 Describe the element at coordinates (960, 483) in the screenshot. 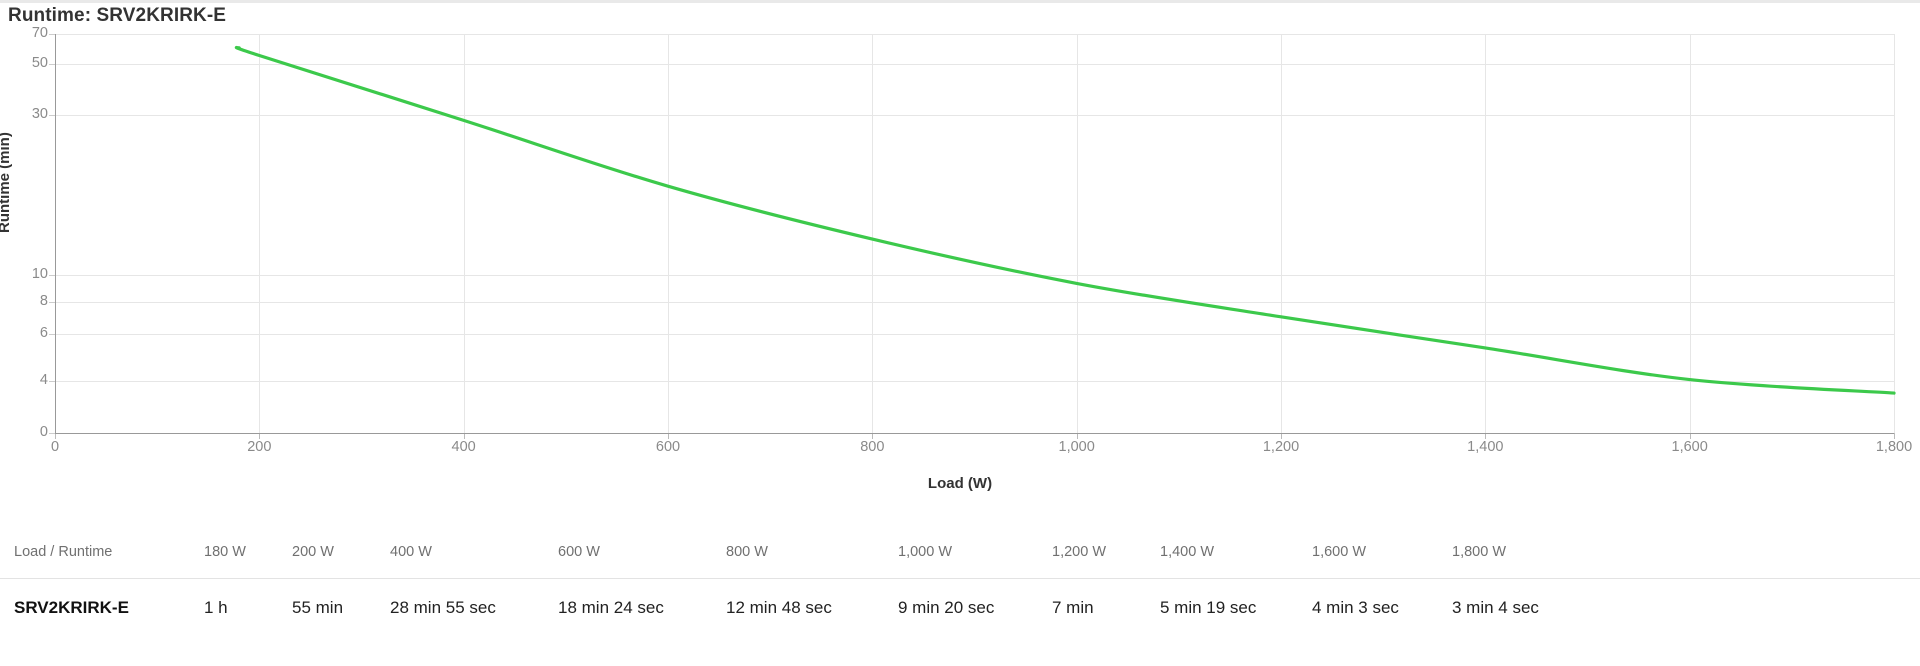

I see `x-axis-title: Load (W)` at that location.